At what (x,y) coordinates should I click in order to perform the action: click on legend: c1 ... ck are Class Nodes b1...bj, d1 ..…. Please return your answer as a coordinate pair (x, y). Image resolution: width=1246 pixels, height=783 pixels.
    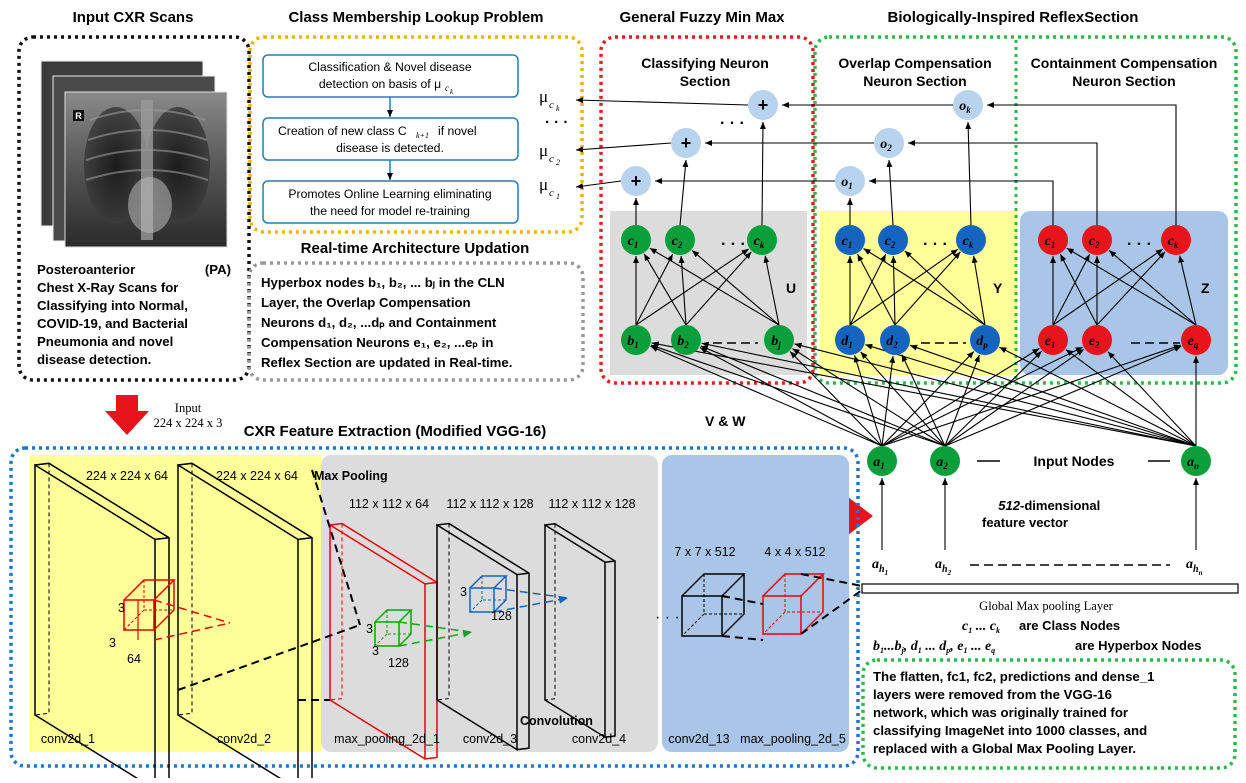
    Looking at the image, I should click on (1037, 636).